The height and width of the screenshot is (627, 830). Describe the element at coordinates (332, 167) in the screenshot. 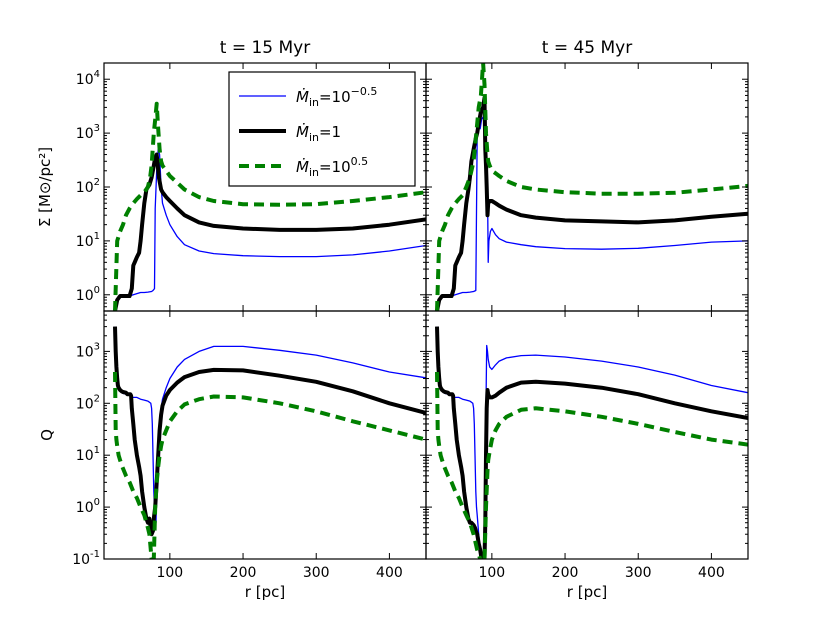

I see `legend-label: Ṁin=100.5` at that location.